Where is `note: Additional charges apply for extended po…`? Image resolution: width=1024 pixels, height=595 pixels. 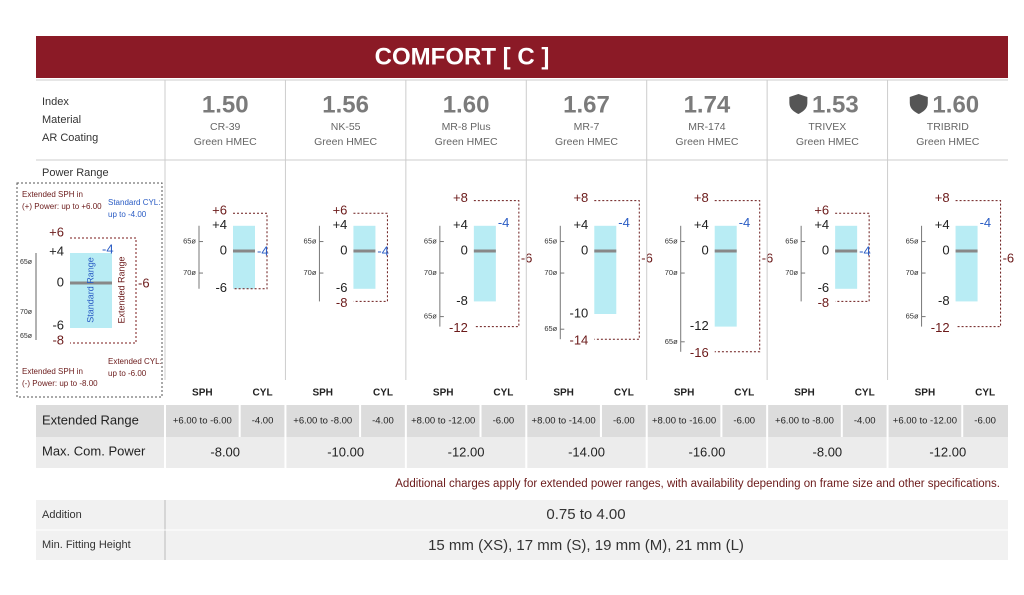
note: Additional charges apply for extended po… is located at coordinates (697, 484).